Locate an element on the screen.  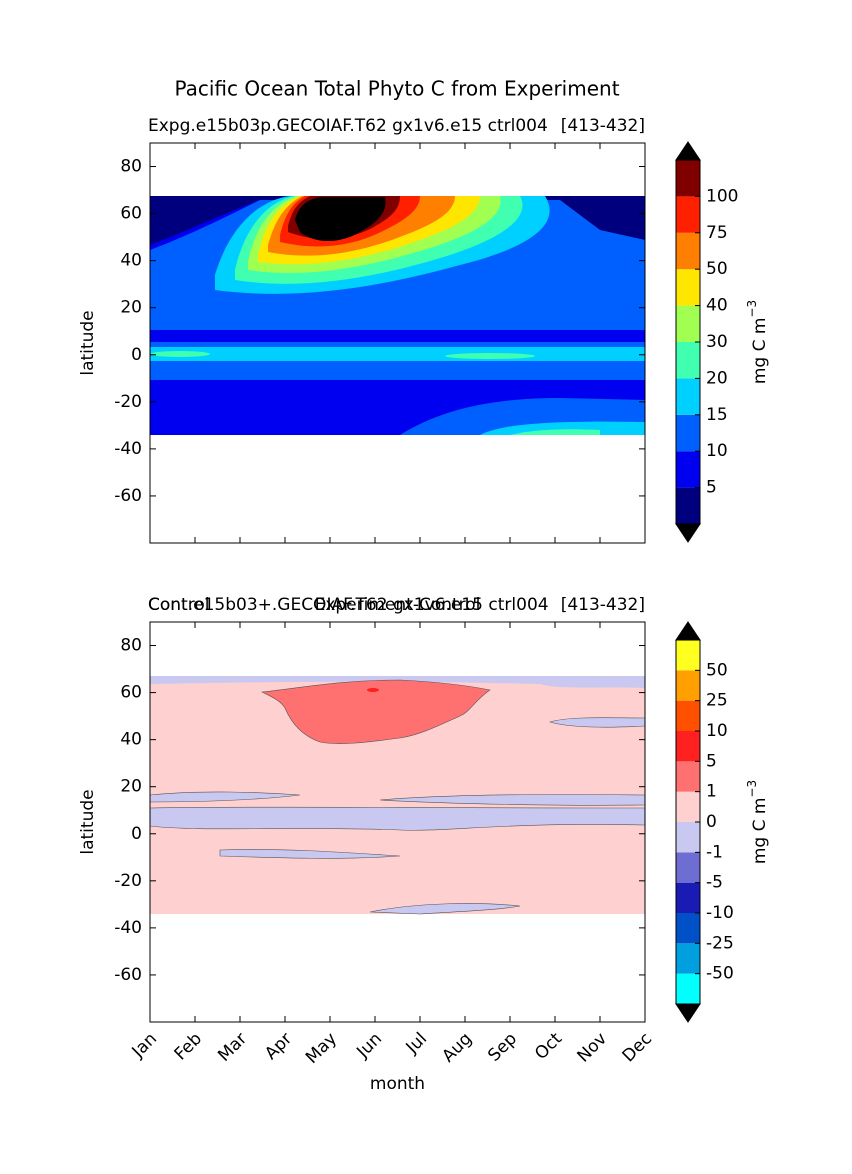
colorbar-tick-label: -10 is located at coordinates (720, 913).